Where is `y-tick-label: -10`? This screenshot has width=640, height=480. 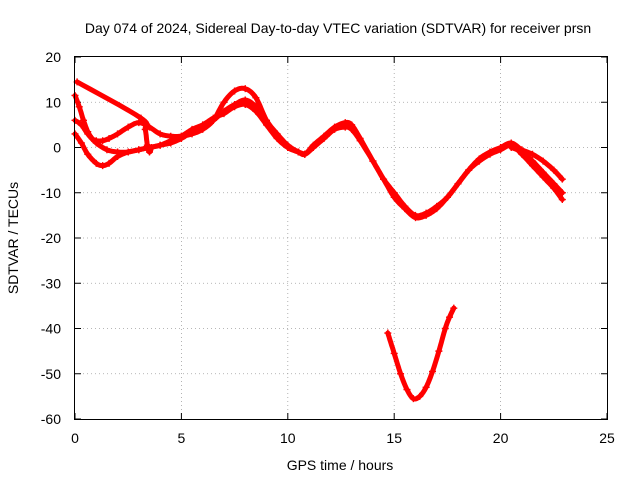 y-tick-label: -10 is located at coordinates (51, 193).